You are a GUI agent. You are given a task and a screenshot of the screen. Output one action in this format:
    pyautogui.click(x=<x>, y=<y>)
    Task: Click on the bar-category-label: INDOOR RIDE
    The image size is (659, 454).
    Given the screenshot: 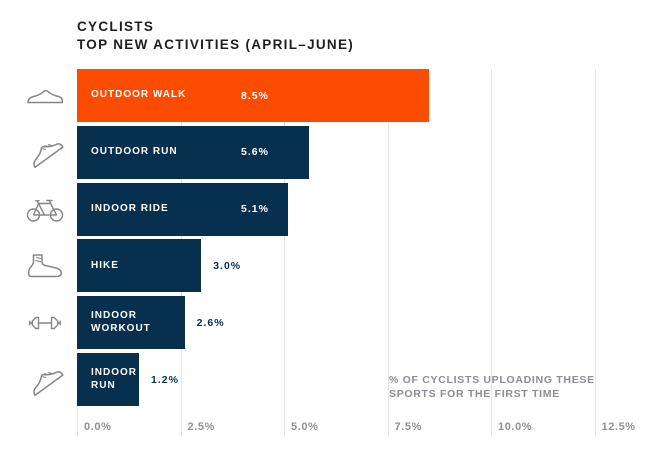 What is the action you would take?
    pyautogui.click(x=130, y=208)
    